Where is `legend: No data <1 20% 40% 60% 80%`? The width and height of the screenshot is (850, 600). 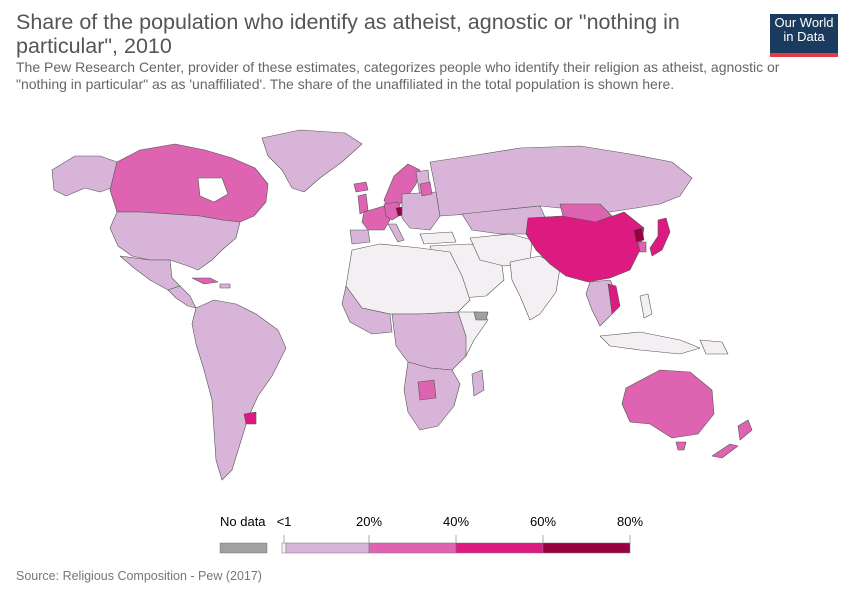 legend: No data <1 20% 40% 60% 80% is located at coordinates (431, 534).